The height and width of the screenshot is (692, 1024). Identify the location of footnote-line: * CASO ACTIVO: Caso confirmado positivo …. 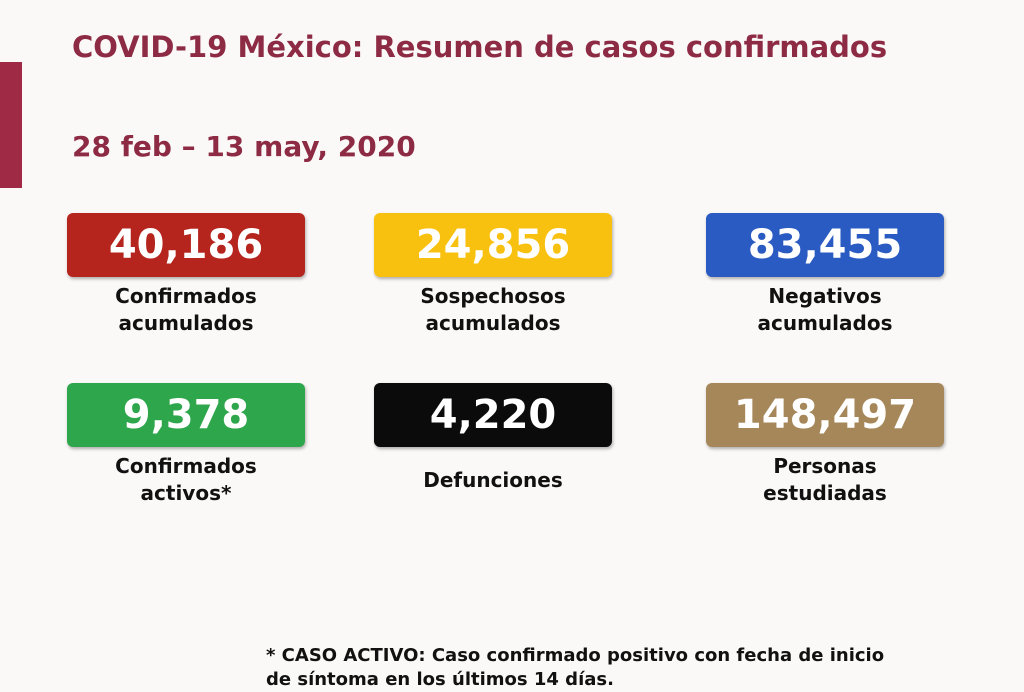
(575, 655).